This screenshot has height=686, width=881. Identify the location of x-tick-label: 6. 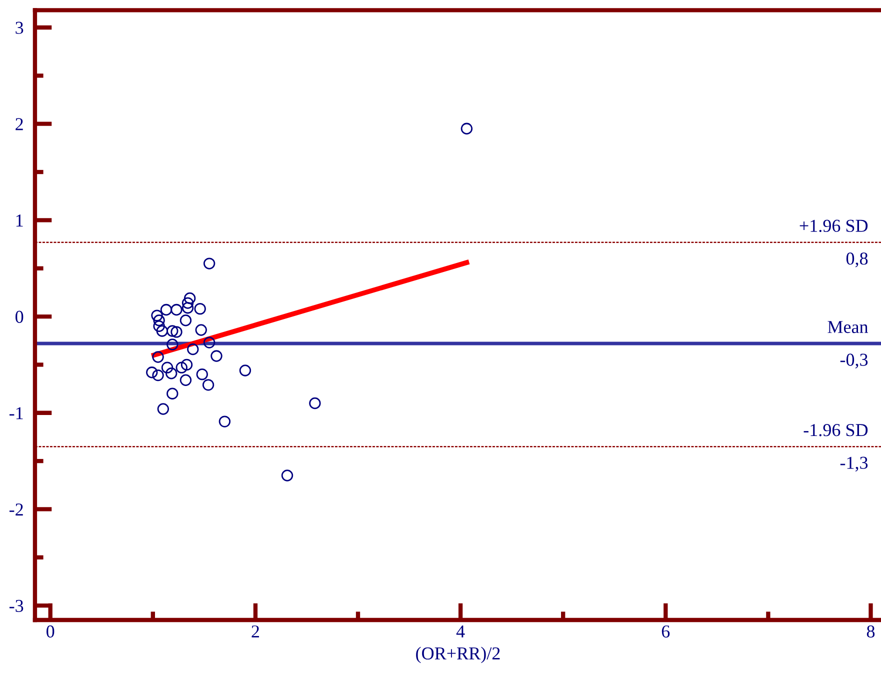
(666, 631).